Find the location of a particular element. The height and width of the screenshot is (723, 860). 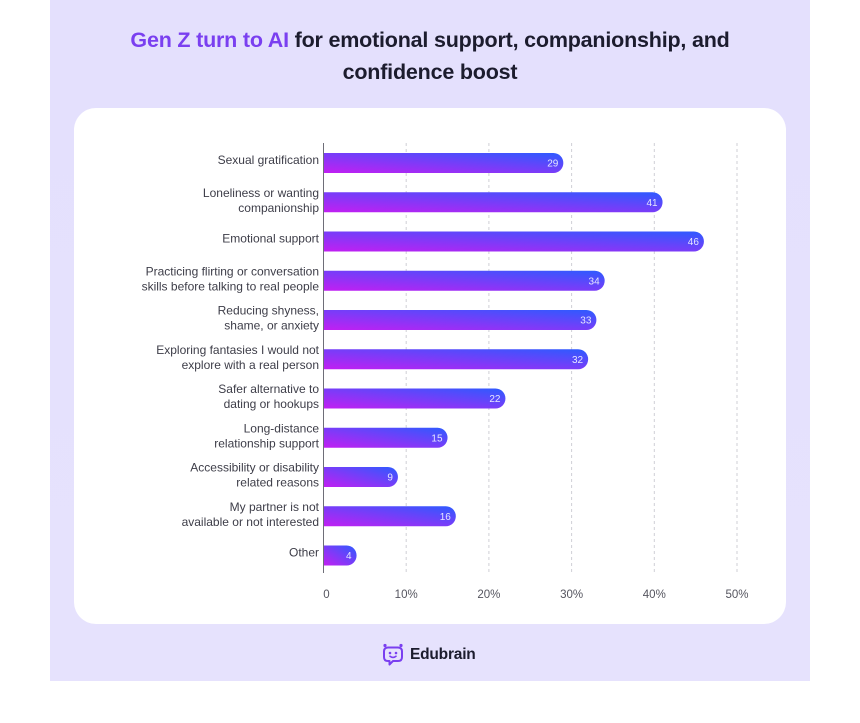

category-label-line: Reducing shyness, is located at coordinates (268, 311).